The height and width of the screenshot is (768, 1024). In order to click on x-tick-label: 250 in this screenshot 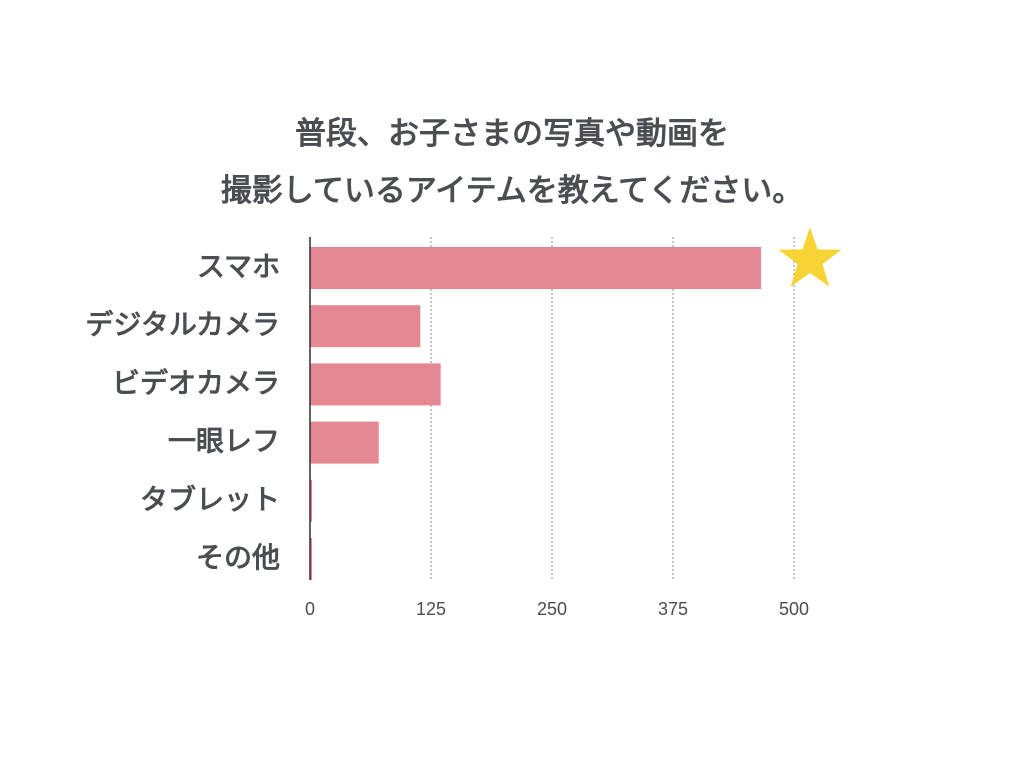, I will do `click(552, 609)`.